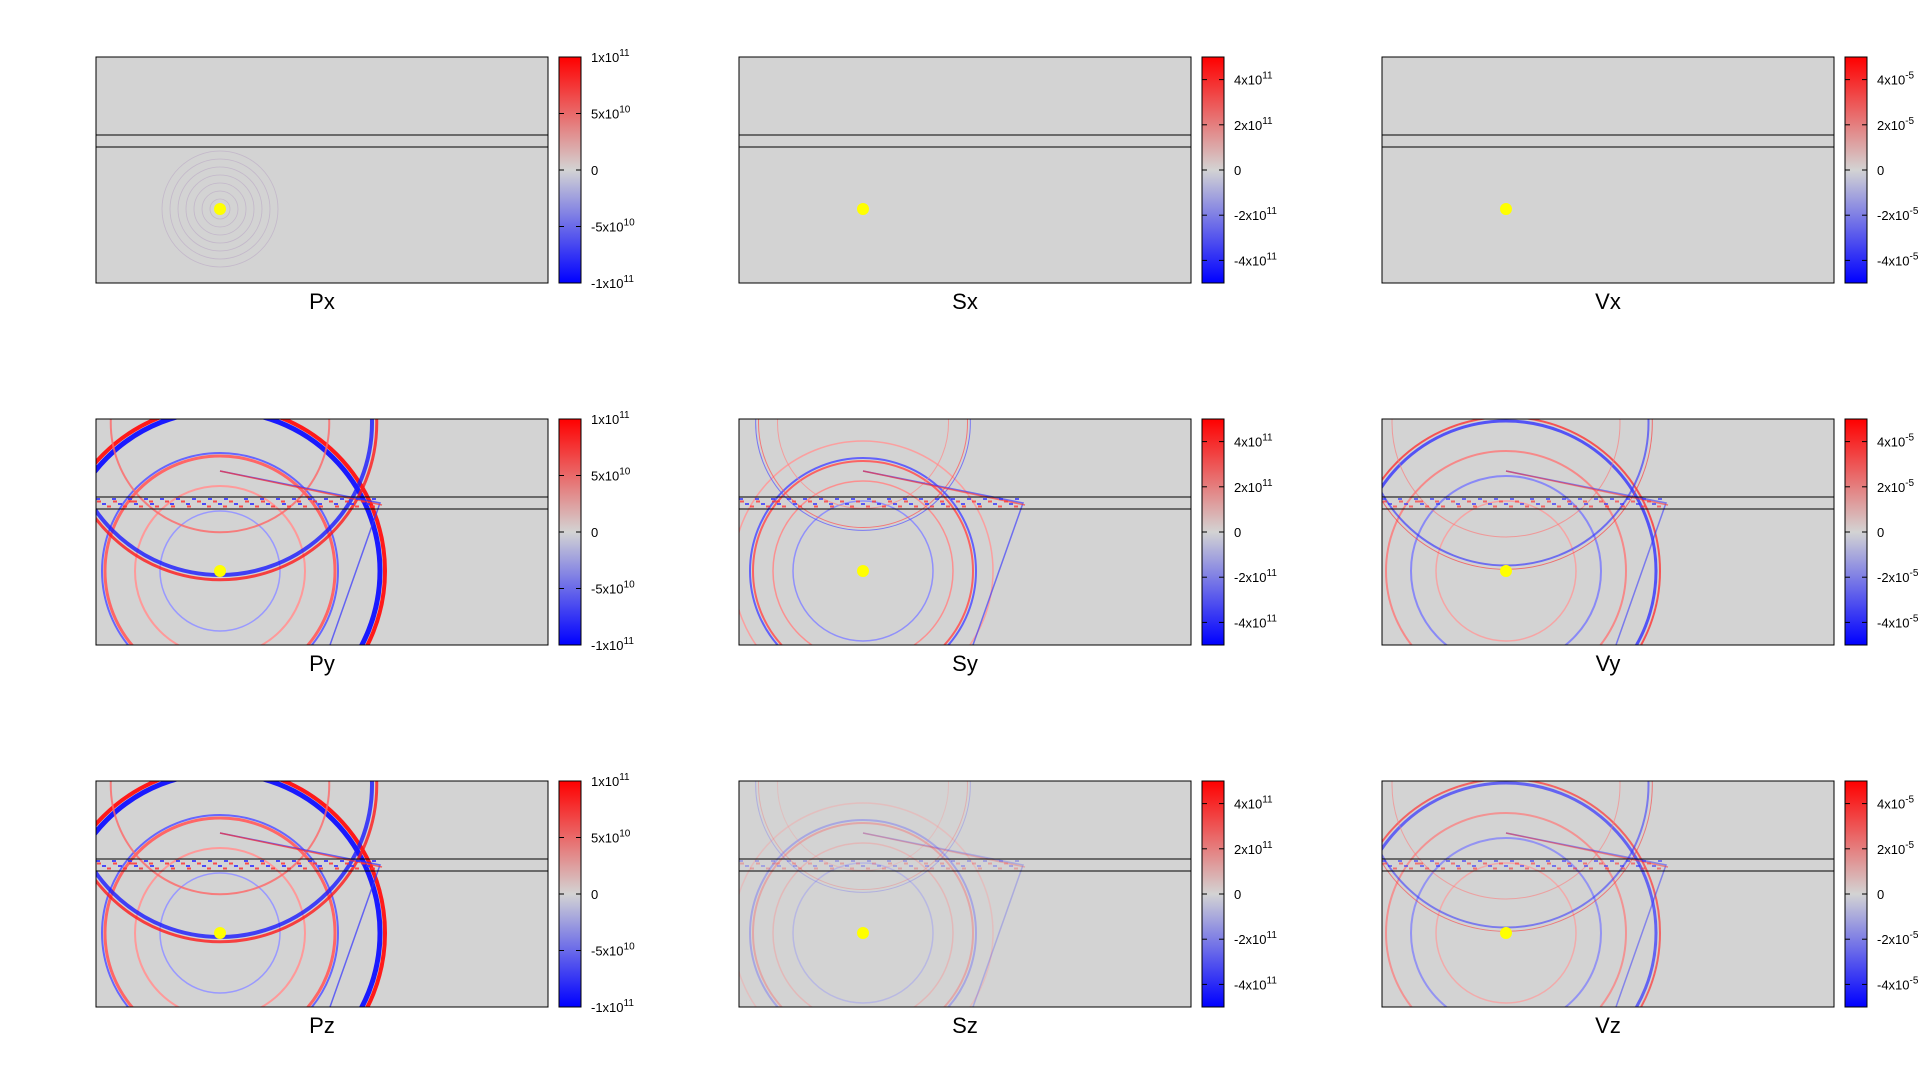 Image resolution: width=1920 pixels, height=1080 pixels. I want to click on panel-title: Pz, so click(322, 1025).